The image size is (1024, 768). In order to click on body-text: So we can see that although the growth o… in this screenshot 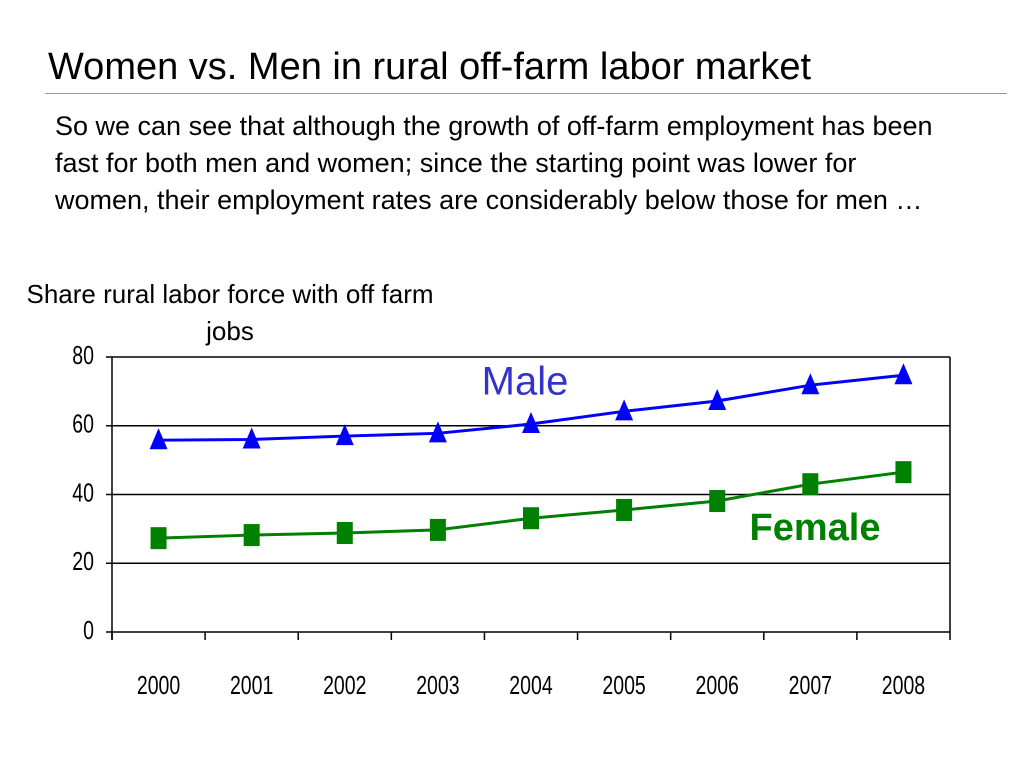, I will do `click(494, 163)`.